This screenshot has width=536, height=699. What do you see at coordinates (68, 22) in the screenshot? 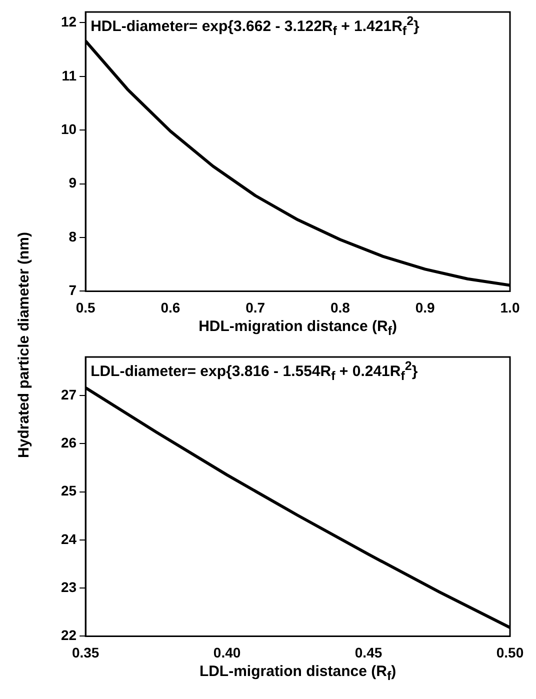
I see `y-tick-label: 12` at bounding box center [68, 22].